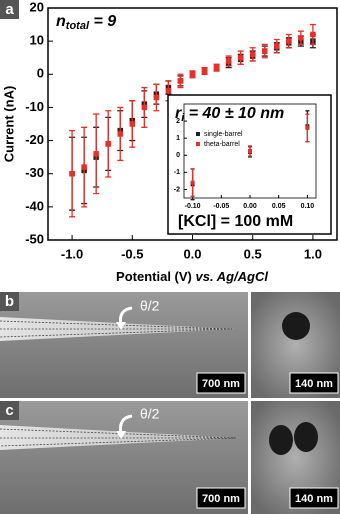  I want to click on x-tick-label: 0.5, so click(253, 253).